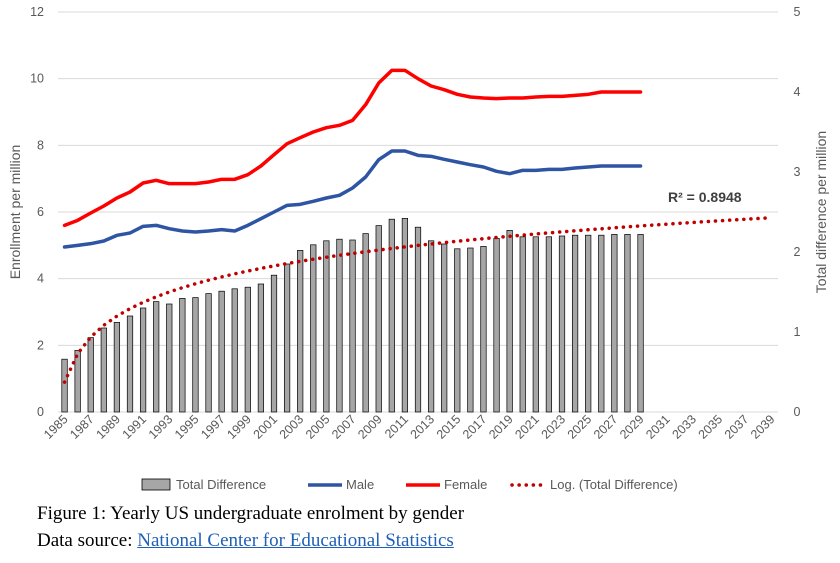 The height and width of the screenshot is (563, 840). Describe the element at coordinates (40, 412) in the screenshot. I see `y-left-tick-label: 0` at that location.